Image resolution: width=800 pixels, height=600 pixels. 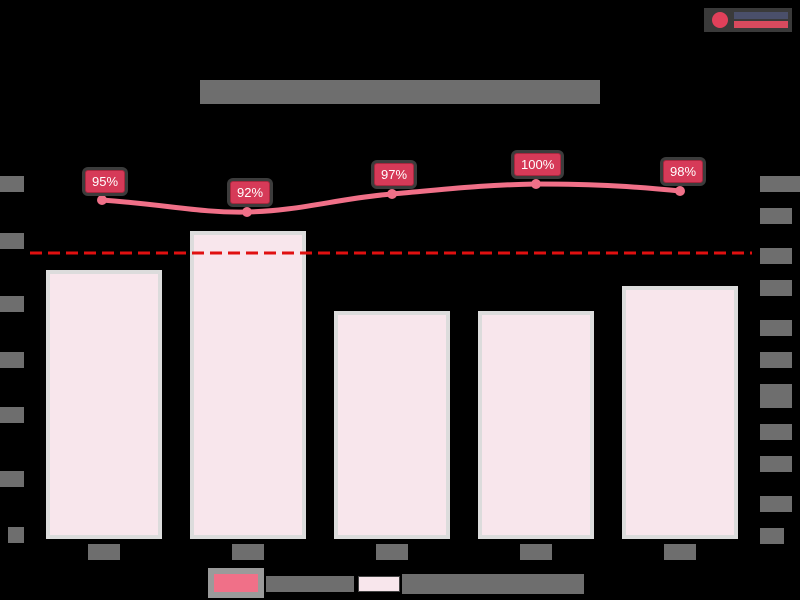 I want to click on legend, so click(x=396, y=583).